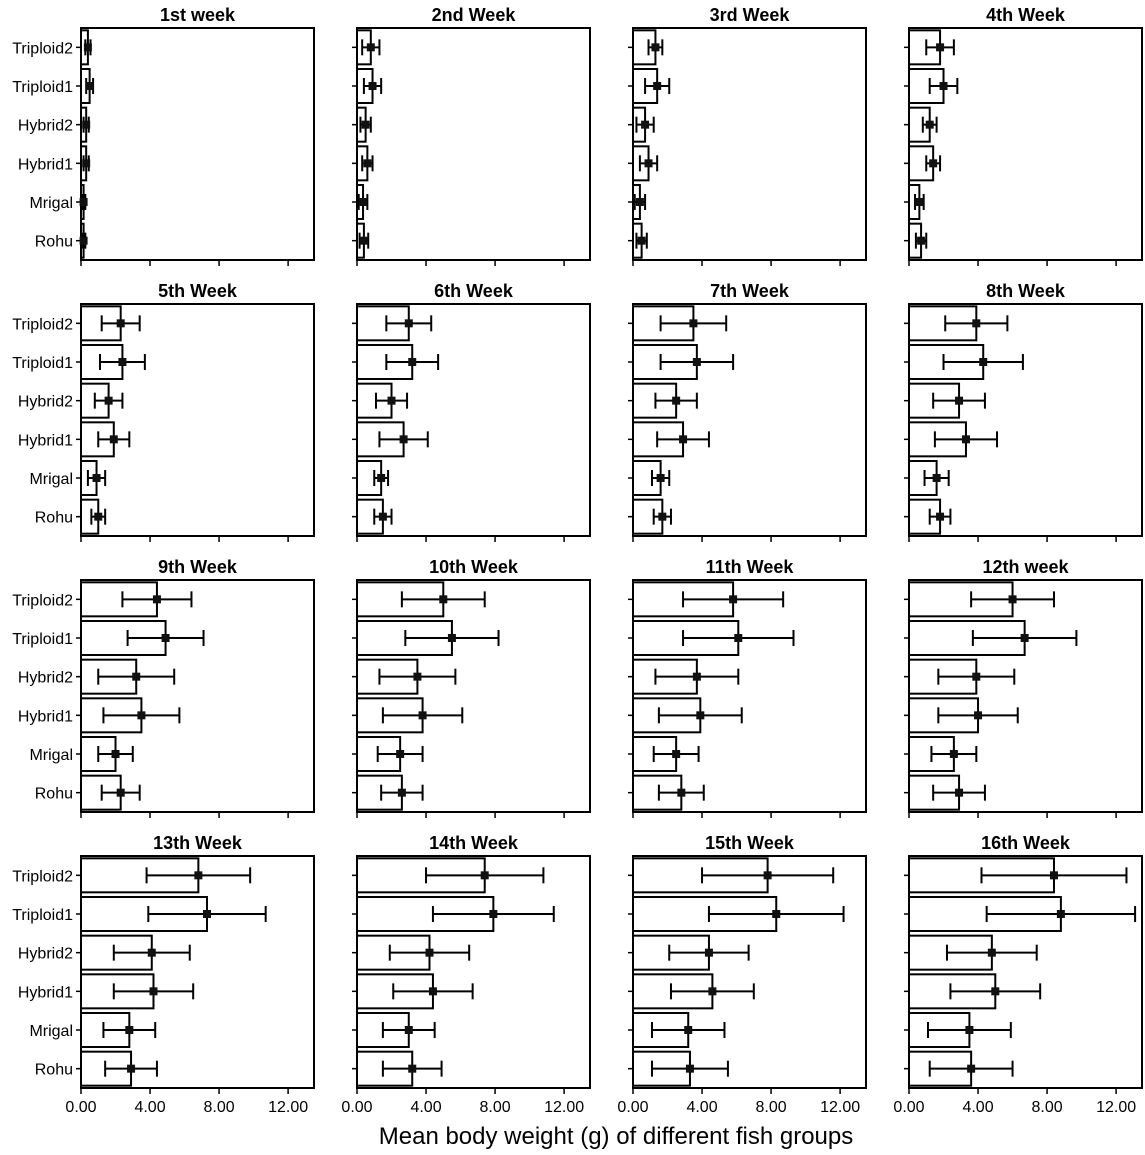 This screenshot has height=1155, width=1145. What do you see at coordinates (750, 567) in the screenshot?
I see `panel-title: 11th Week` at bounding box center [750, 567].